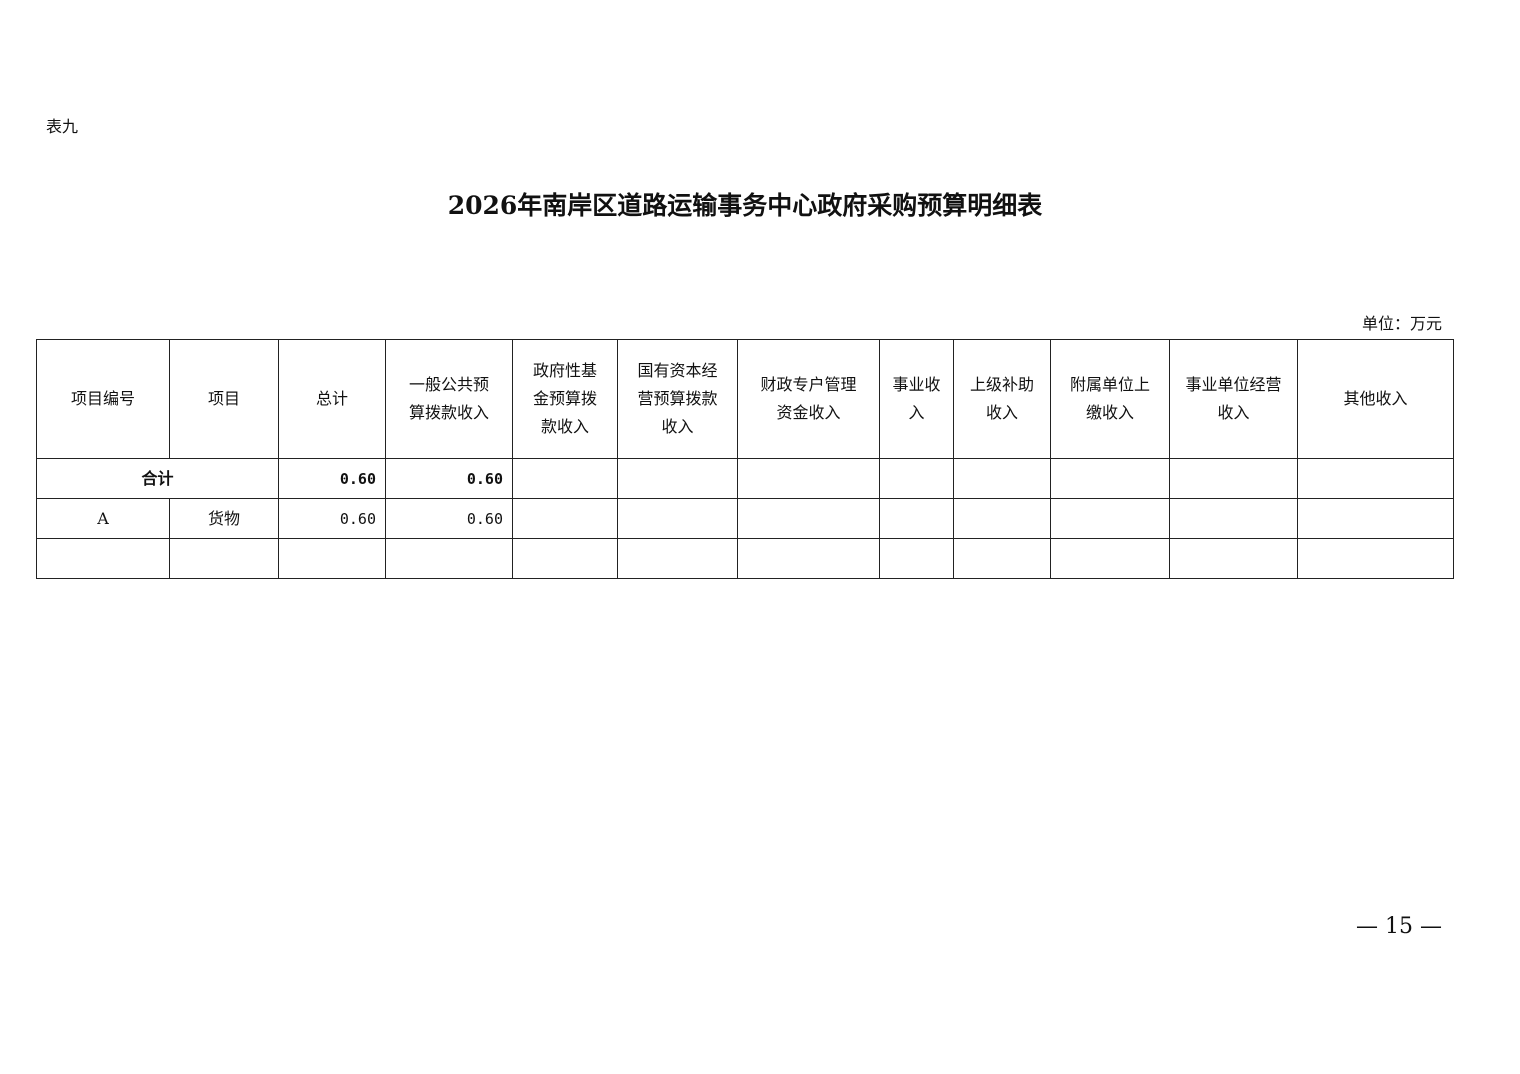 Image resolution: width=1520 pixels, height=1074 pixels. What do you see at coordinates (565, 399) in the screenshot?
I see `header-cell: 政府性基 金预算拨 款收入` at bounding box center [565, 399].